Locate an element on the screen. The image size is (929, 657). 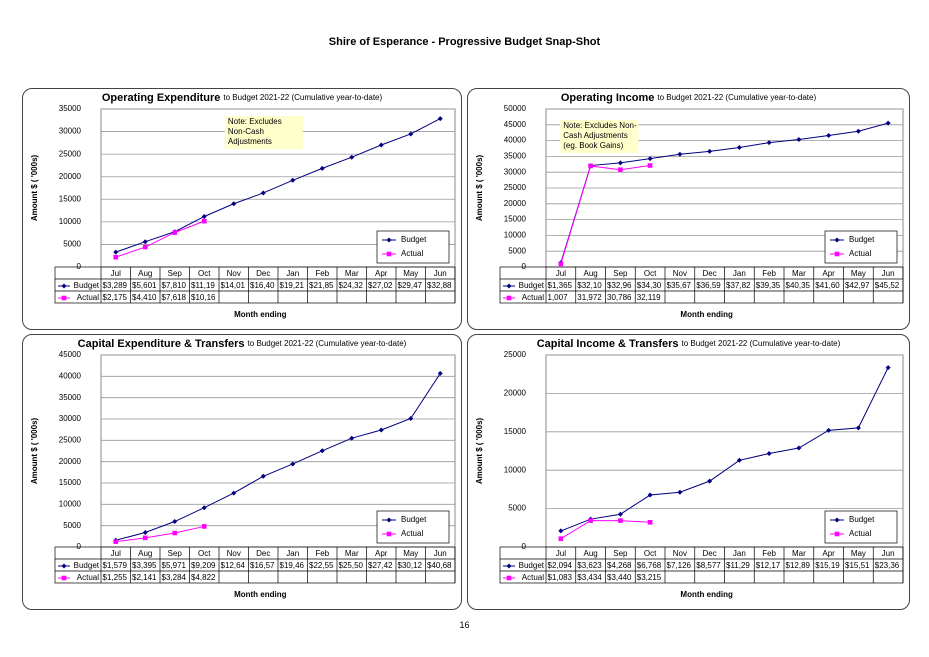
table-cell: $11,19 is located at coordinates (203, 285).